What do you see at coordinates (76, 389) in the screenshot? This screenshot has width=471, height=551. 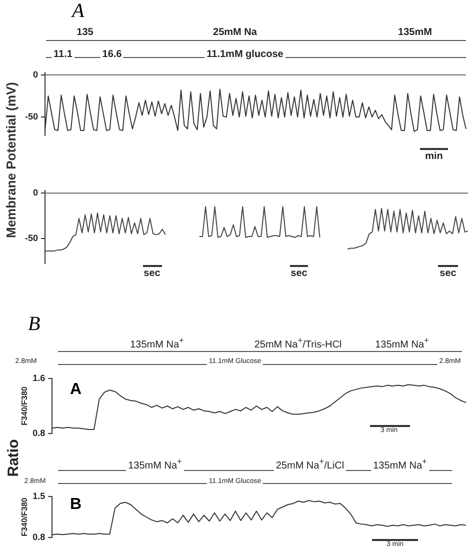 I see `chart-subtitle: A` at bounding box center [76, 389].